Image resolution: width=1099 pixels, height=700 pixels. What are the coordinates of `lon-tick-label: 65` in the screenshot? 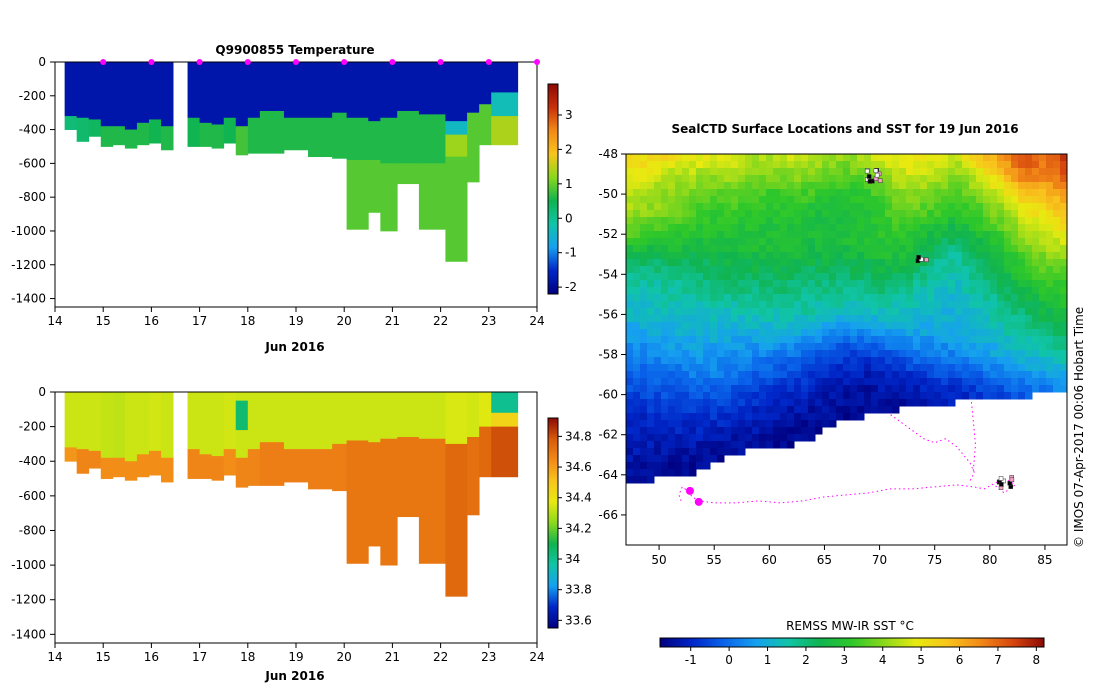 It's located at (824, 560).